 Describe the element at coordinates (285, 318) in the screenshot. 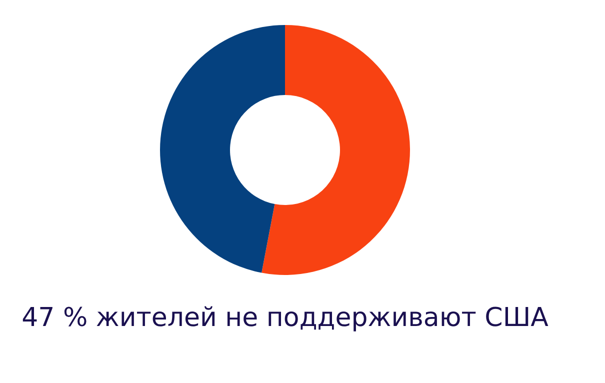

I see `text: 47 % жителей не поддерживают США` at that location.